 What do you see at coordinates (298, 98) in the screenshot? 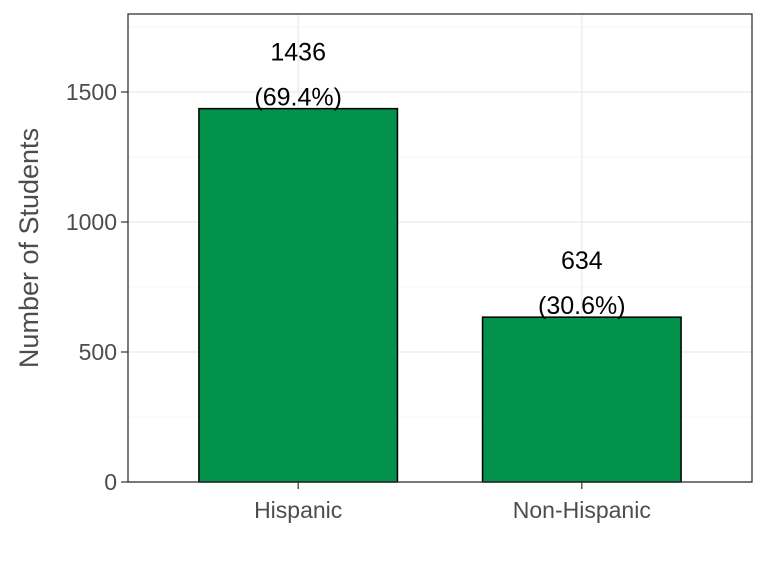
I see `data-label-percent: (69.4%)` at bounding box center [298, 98].